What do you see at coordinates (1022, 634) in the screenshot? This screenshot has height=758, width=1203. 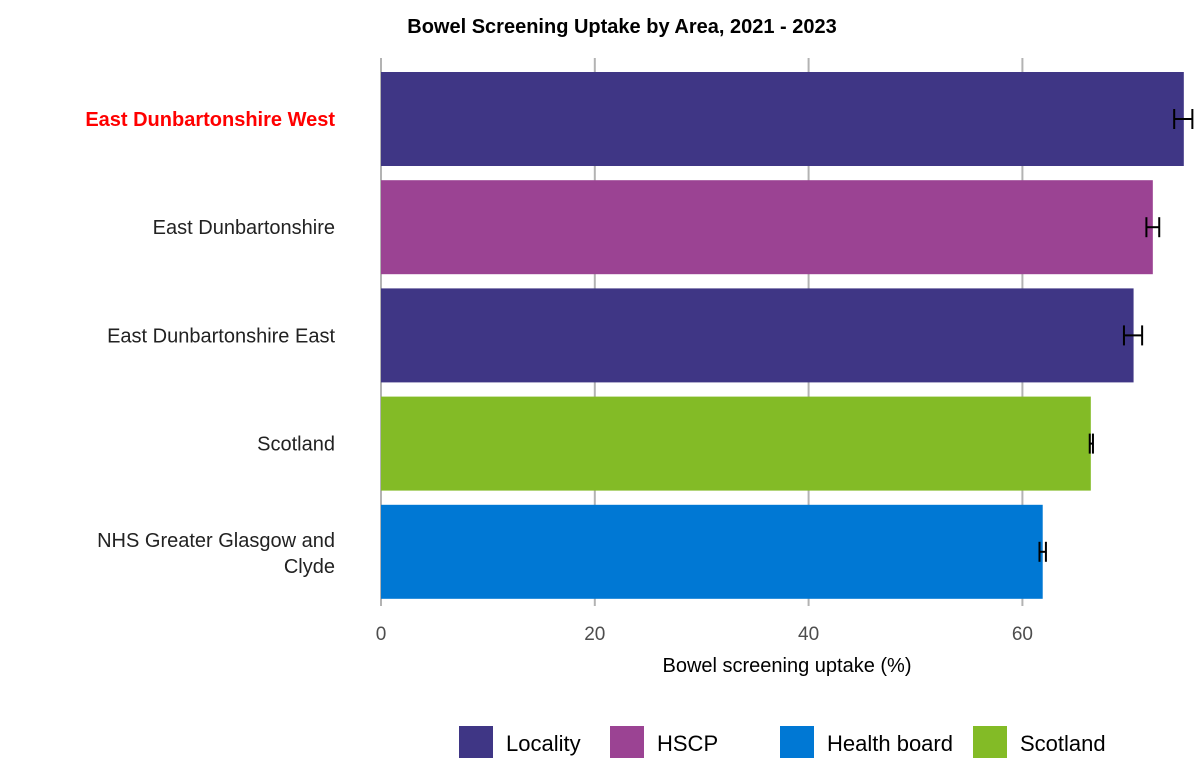 I see `x-tick-label: 60` at bounding box center [1022, 634].